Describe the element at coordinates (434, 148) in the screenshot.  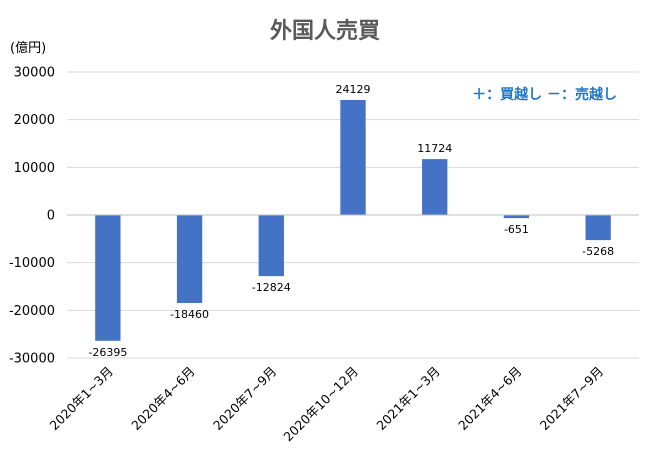
I see `data-label: 11724` at that location.